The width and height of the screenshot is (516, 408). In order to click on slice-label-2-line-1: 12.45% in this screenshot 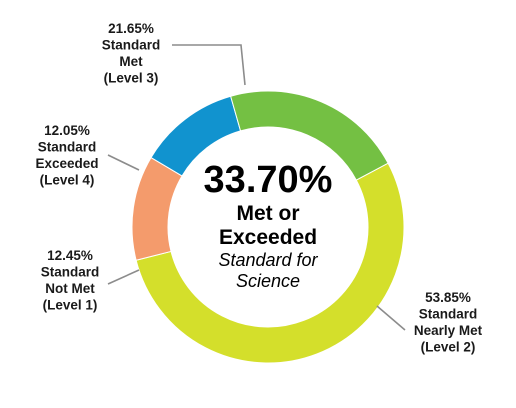, I will do `click(70, 255)`.